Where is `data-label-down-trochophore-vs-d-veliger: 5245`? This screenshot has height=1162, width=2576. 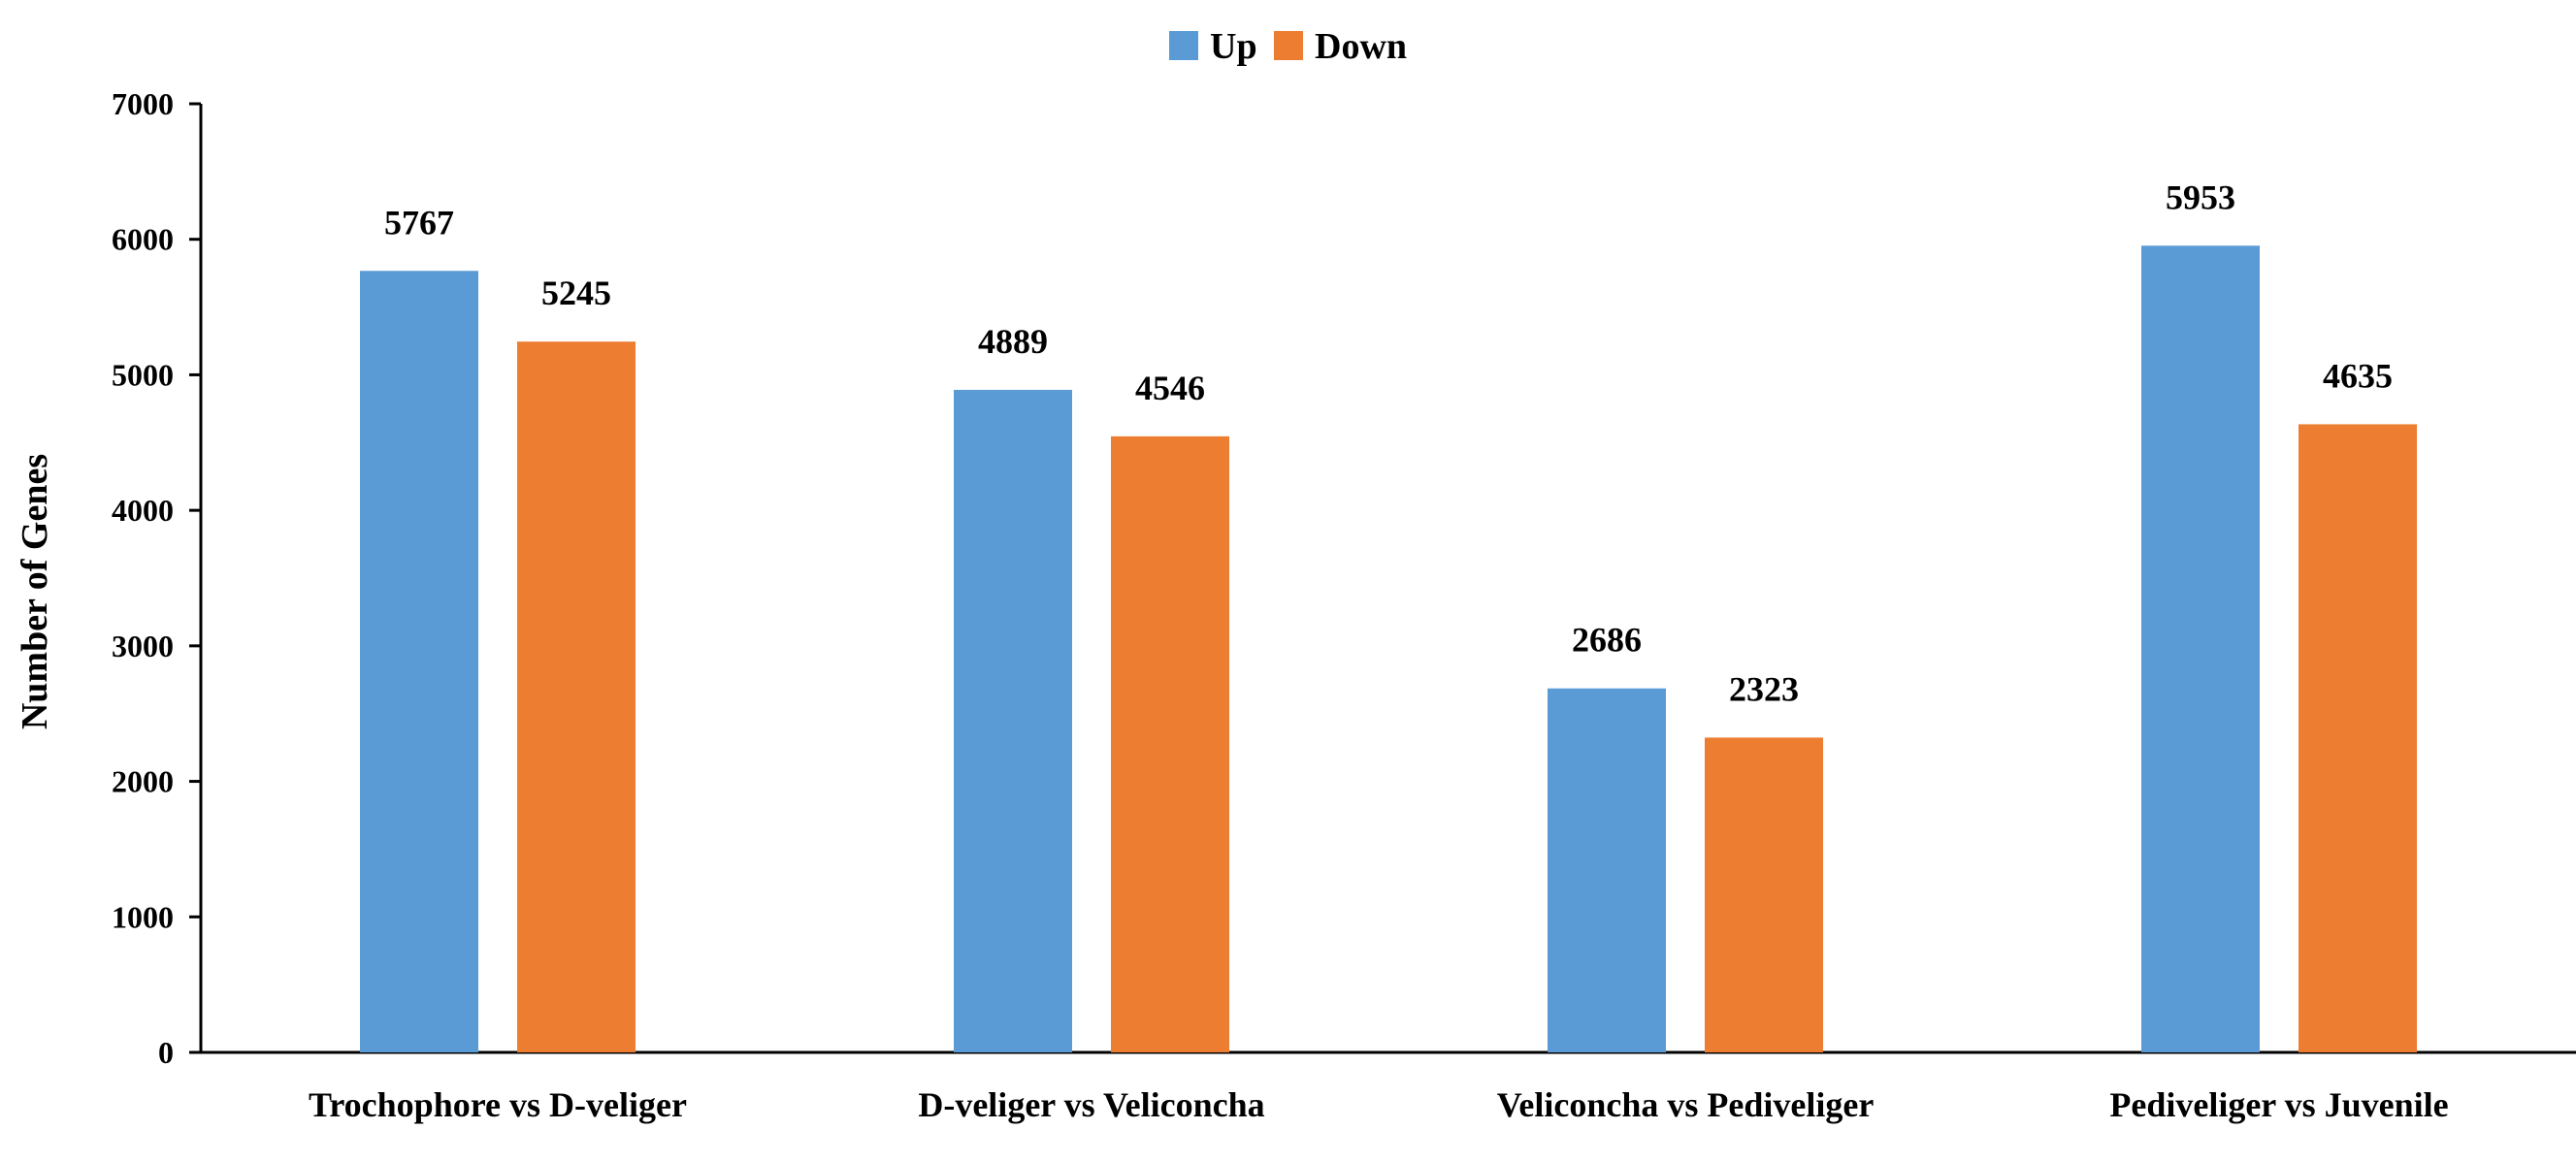
data-label-down-trochophore-vs-d-veliger: 5245 is located at coordinates (576, 293).